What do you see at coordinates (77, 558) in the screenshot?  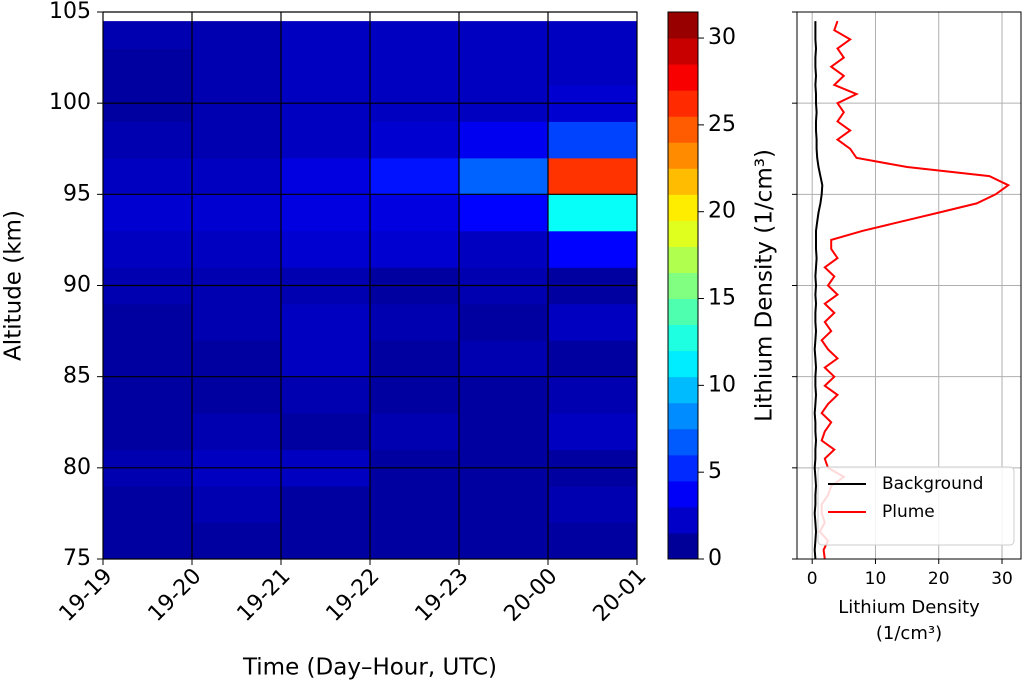 I see `y-tick-label: 75` at bounding box center [77, 558].